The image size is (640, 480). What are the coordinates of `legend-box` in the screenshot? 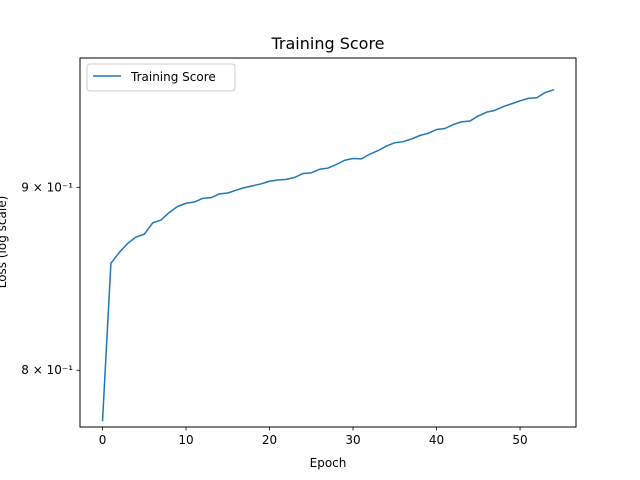 It's located at (161, 77).